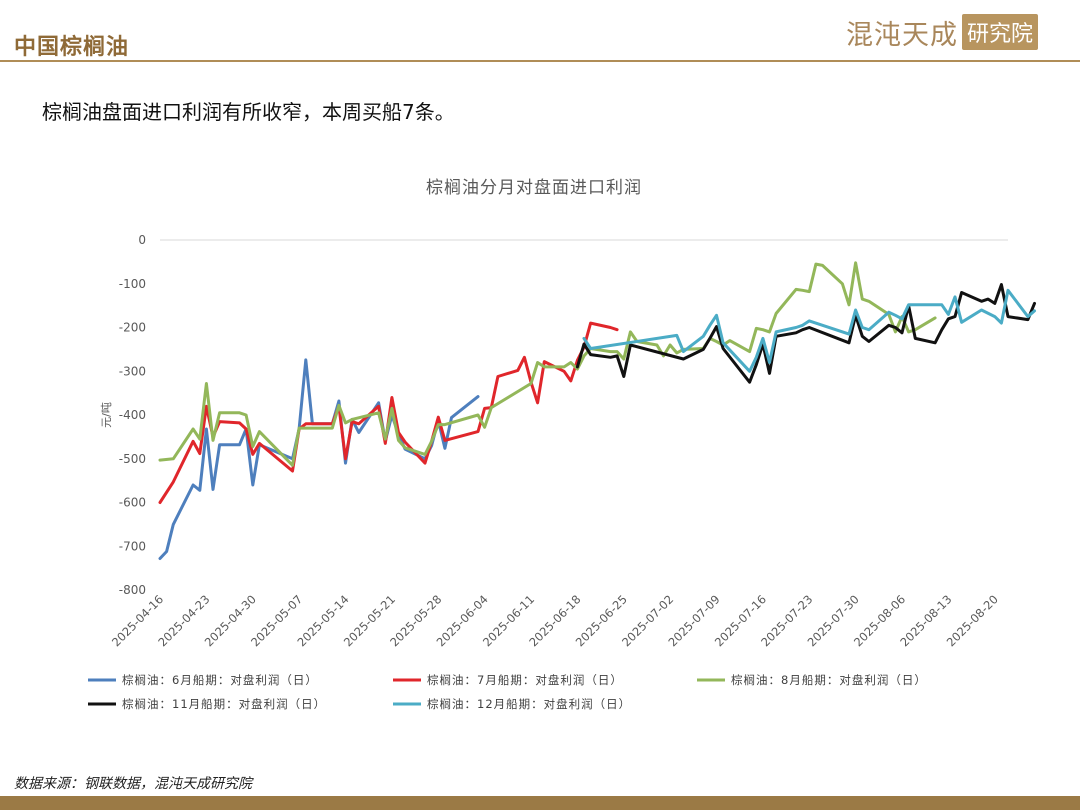 This screenshot has height=810, width=1080. Describe the element at coordinates (248, 112) in the screenshot. I see `summary-text: 棕榈油盘面进口利润有所收窄，本周买船7条。` at that location.